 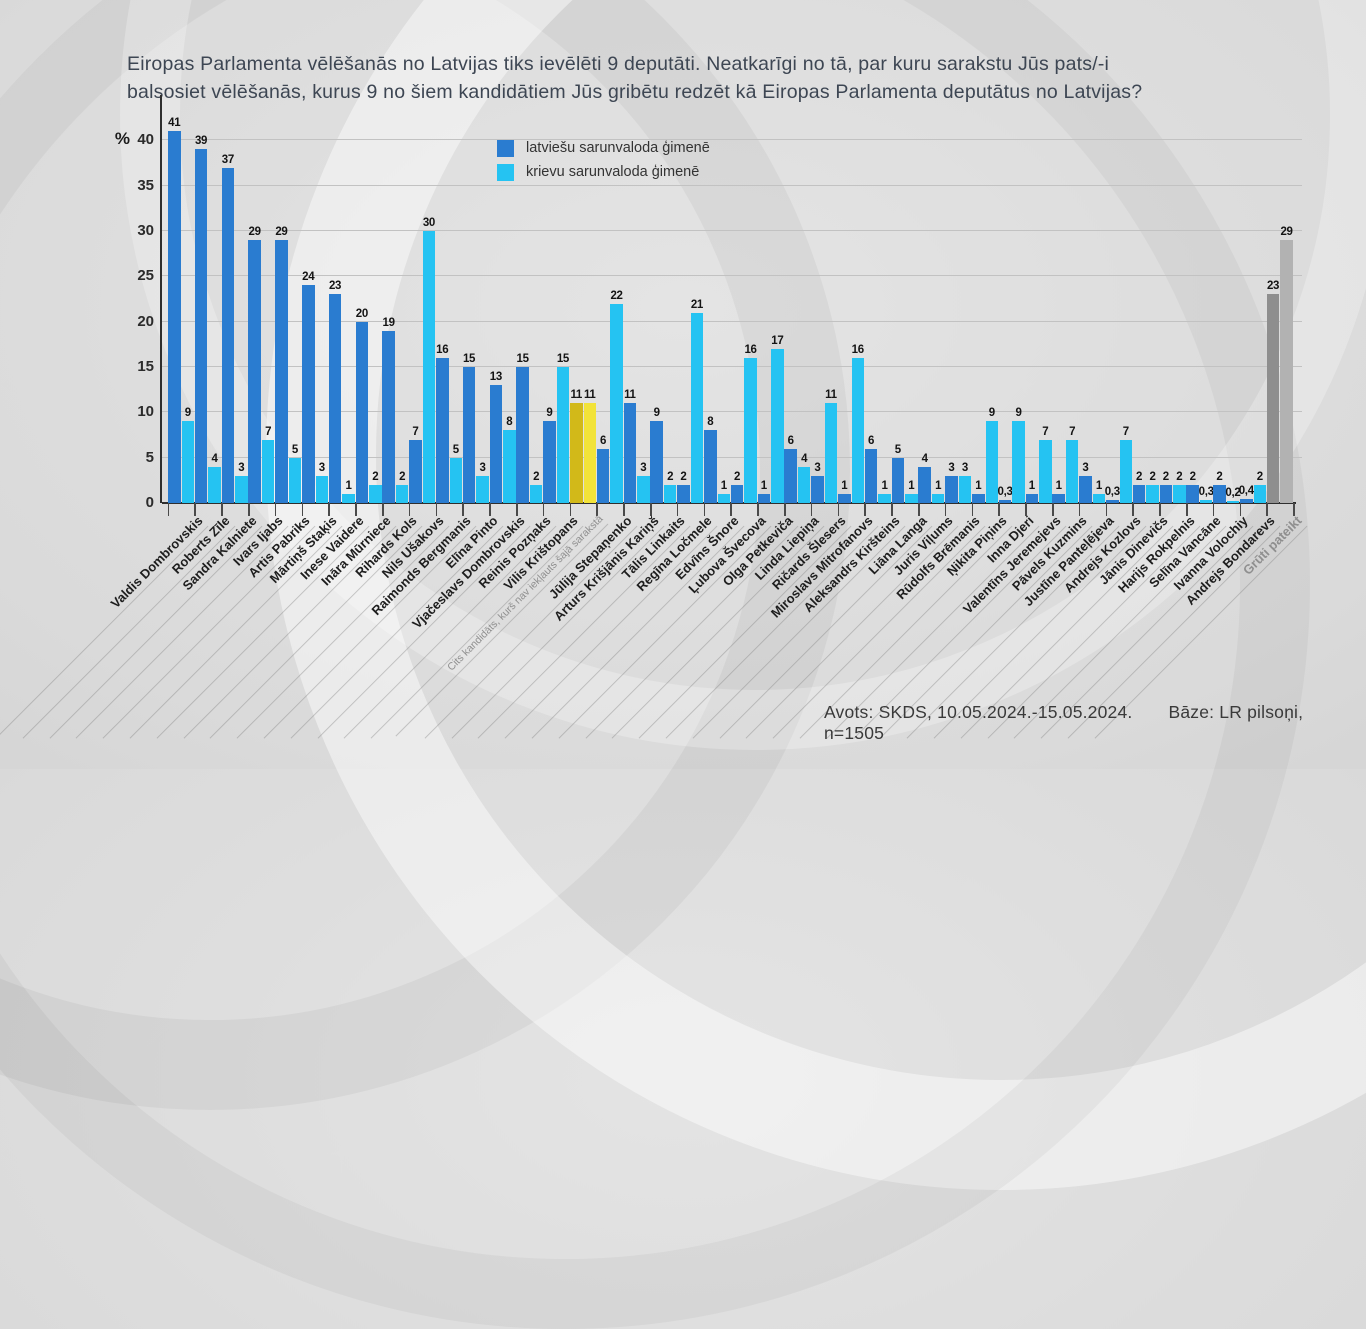 What do you see at coordinates (389, 322) in the screenshot?
I see `bar-value-label: 19` at bounding box center [389, 322].